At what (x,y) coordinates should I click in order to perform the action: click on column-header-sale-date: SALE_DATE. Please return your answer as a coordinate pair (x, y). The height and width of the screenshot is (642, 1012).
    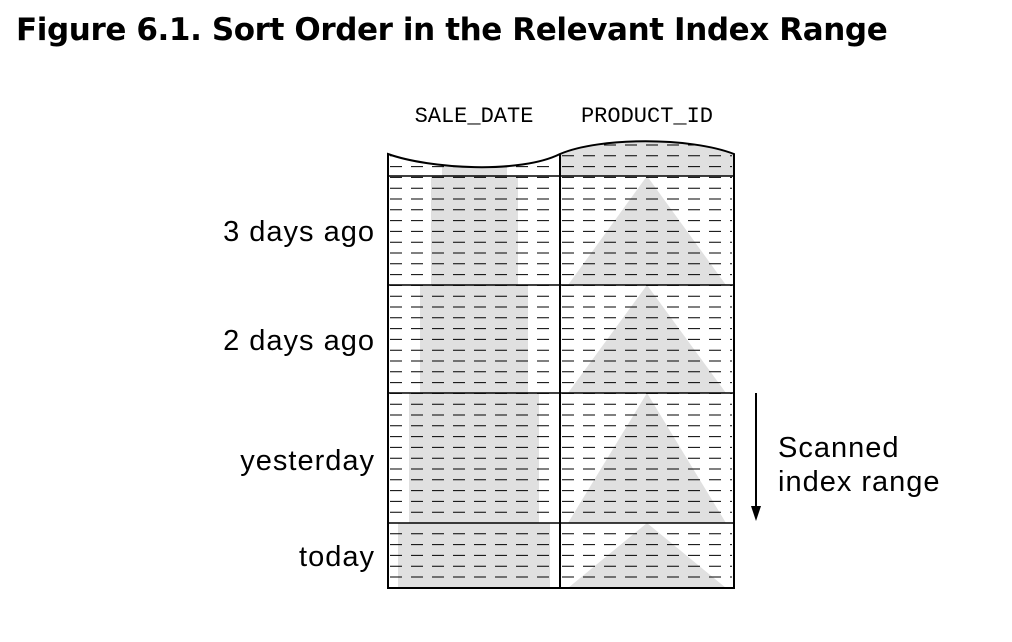
    Looking at the image, I should click on (474, 116).